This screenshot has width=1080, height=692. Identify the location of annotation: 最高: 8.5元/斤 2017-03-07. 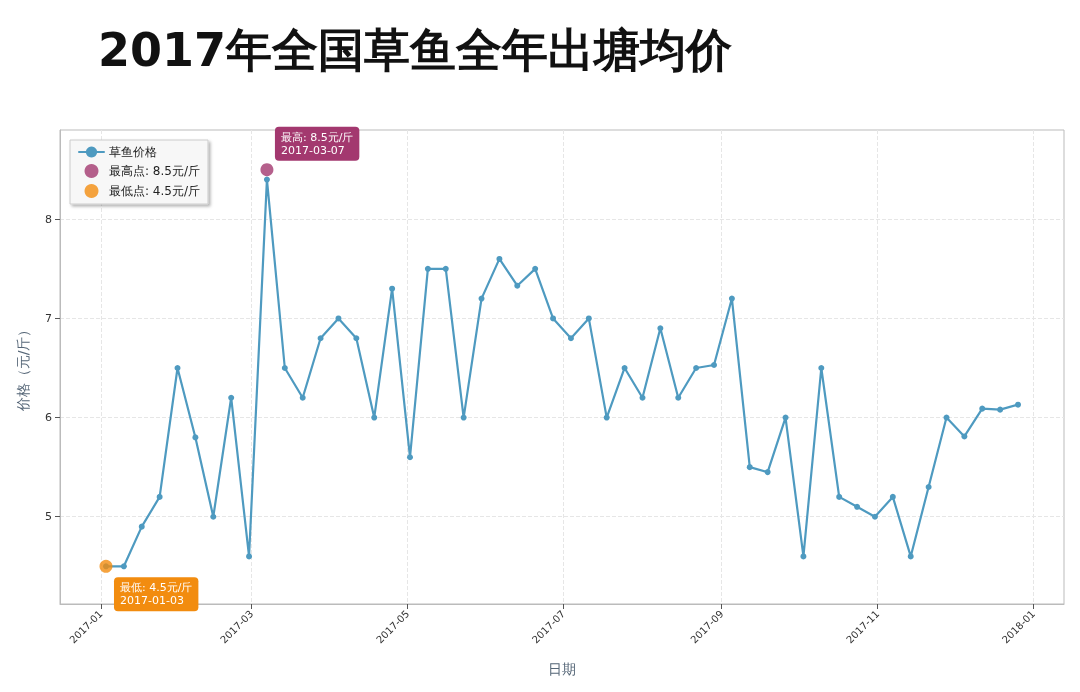
(317, 143).